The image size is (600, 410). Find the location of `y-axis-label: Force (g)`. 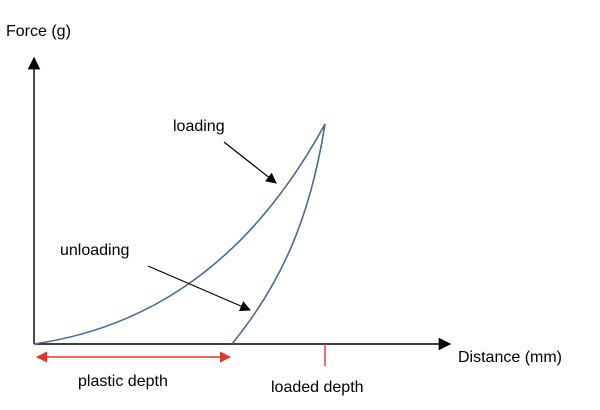

y-axis-label: Force (g) is located at coordinates (38, 31).